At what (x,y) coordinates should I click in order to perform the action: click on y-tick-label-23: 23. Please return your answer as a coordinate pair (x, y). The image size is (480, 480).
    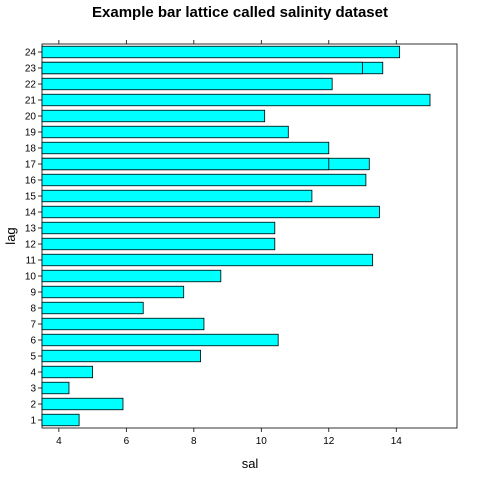
    Looking at the image, I should click on (31, 69).